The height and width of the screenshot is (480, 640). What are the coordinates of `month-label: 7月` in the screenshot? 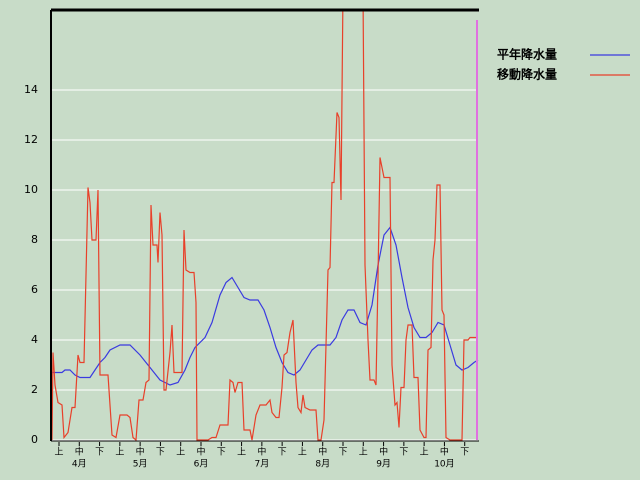 It's located at (261, 464).